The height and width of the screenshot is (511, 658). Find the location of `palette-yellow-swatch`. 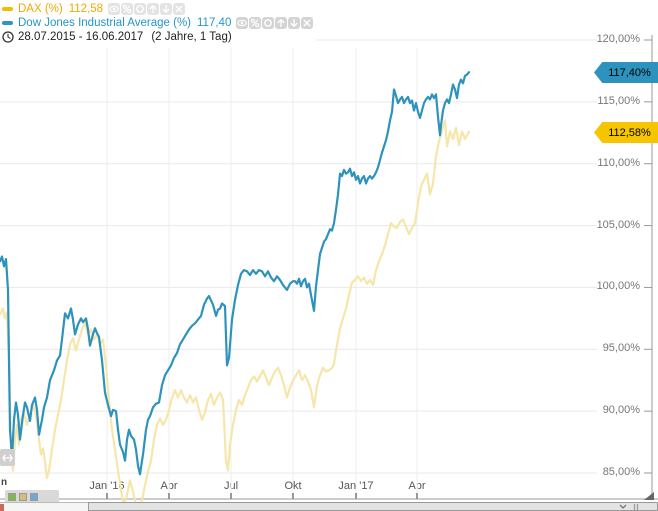

palette-yellow-swatch is located at coordinates (23, 497).